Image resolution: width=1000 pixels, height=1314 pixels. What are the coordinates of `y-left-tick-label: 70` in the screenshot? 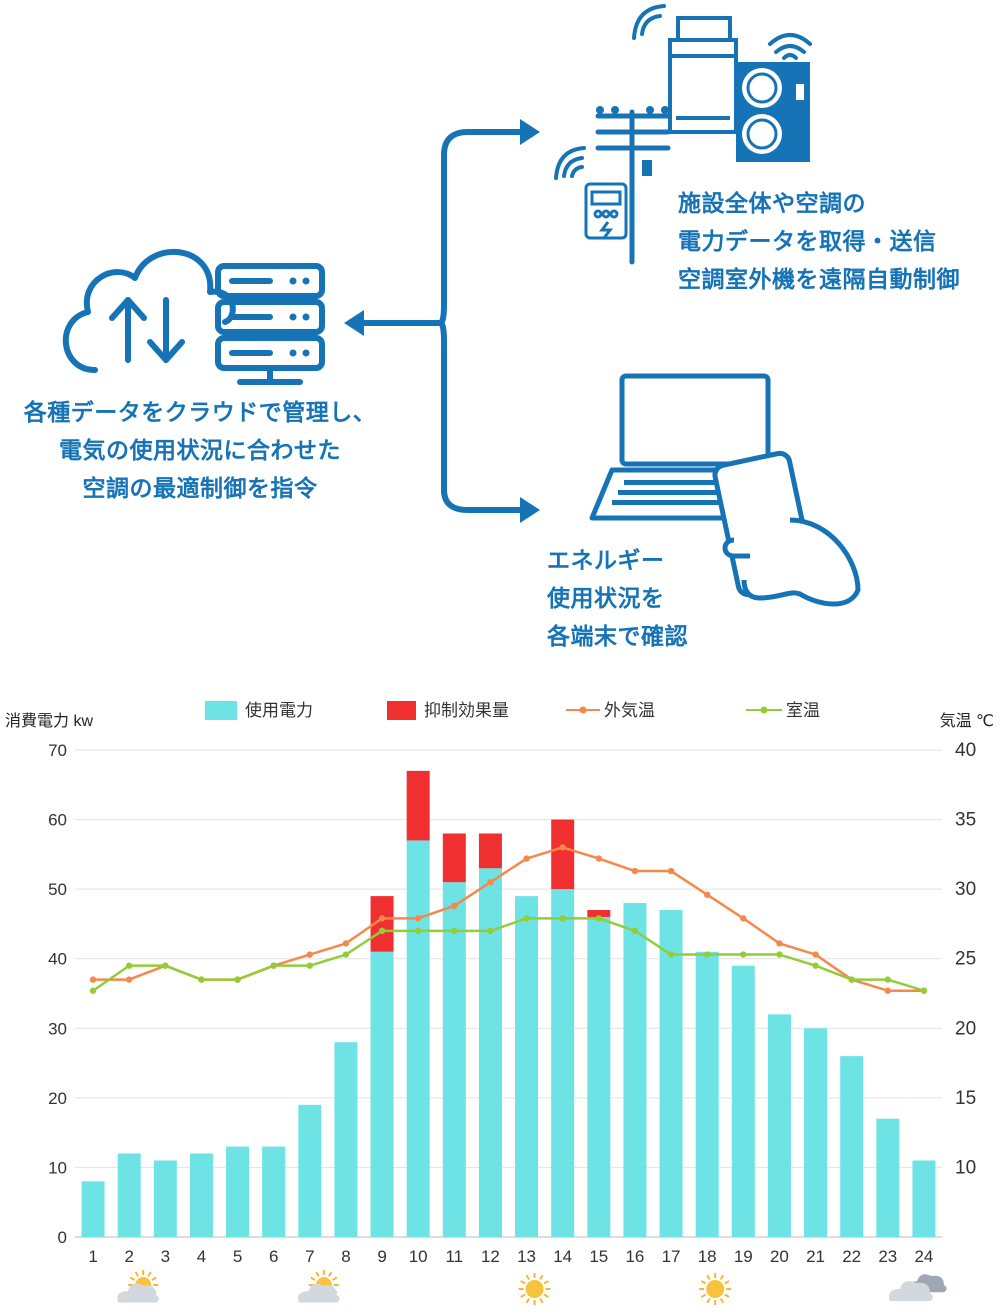 It's located at (57, 750).